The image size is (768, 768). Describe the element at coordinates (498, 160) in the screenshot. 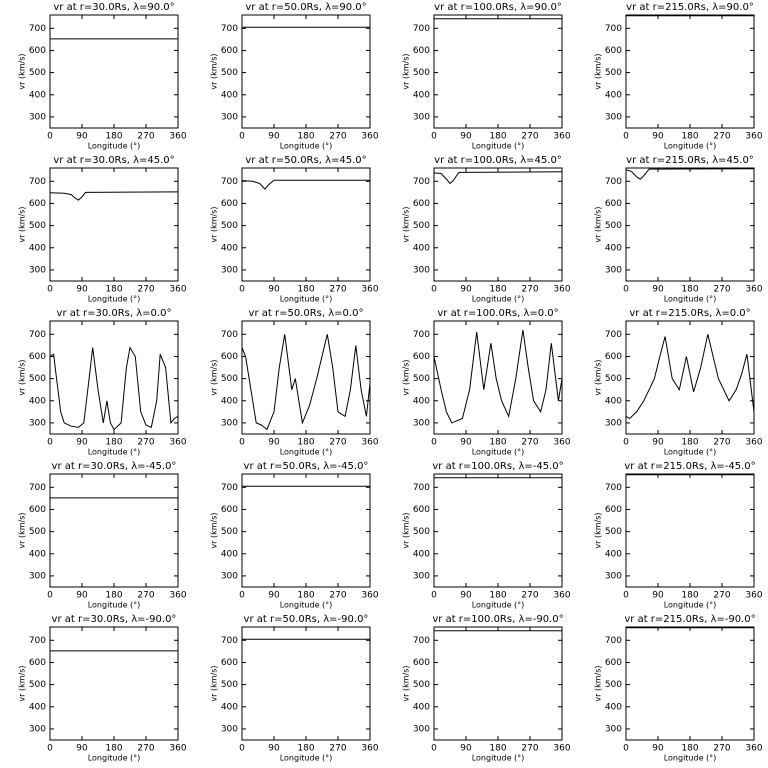

I see `panel-title: vr at r=100.0Rs, λ=45.0°` at that location.